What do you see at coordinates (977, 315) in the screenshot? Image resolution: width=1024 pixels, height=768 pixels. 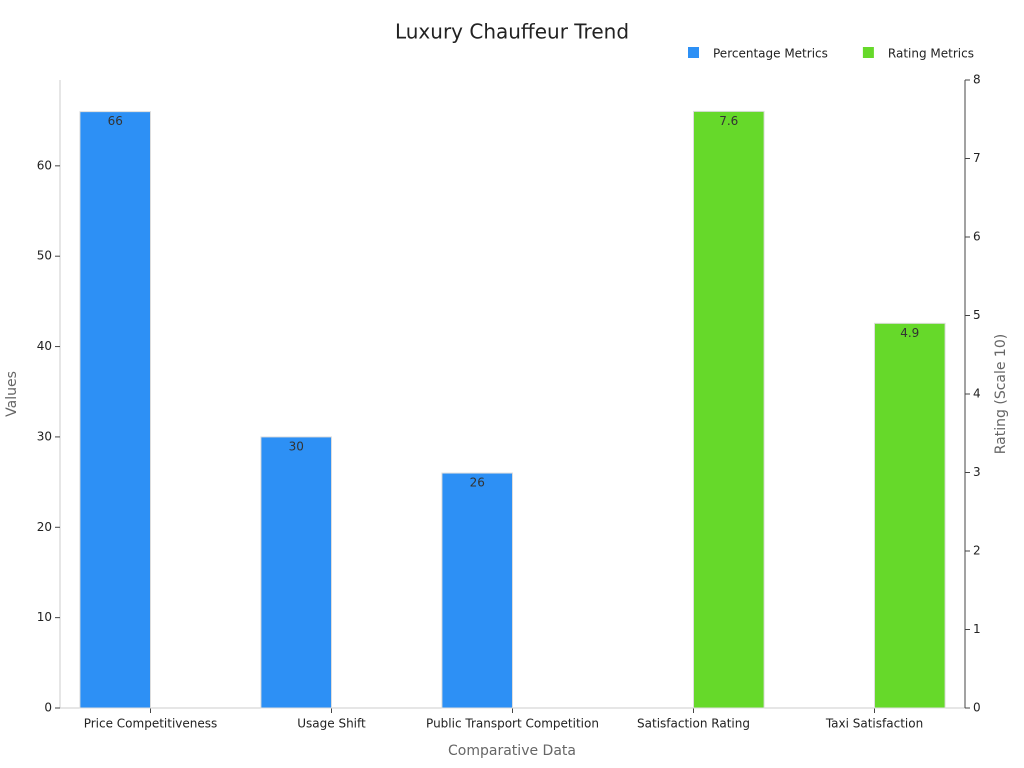 I see `y2-tick-label: 5` at bounding box center [977, 315].